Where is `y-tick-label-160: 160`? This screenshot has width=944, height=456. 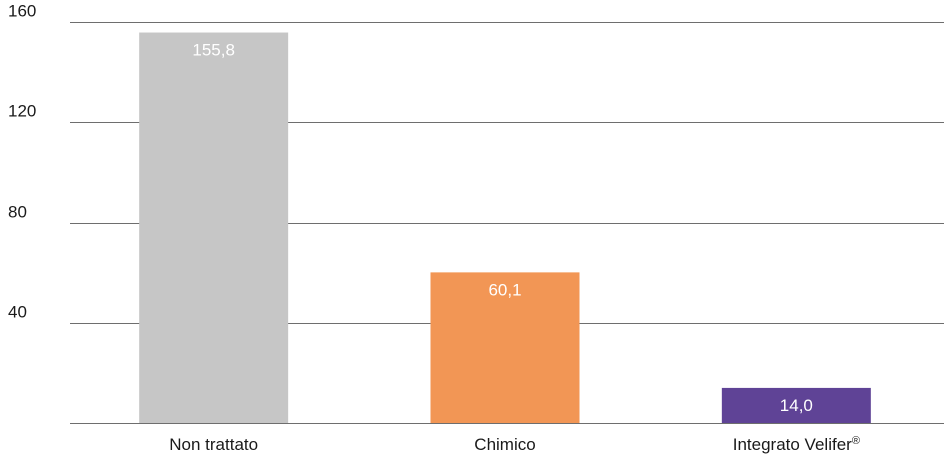 y-tick-label-160: 160 is located at coordinates (22, 11).